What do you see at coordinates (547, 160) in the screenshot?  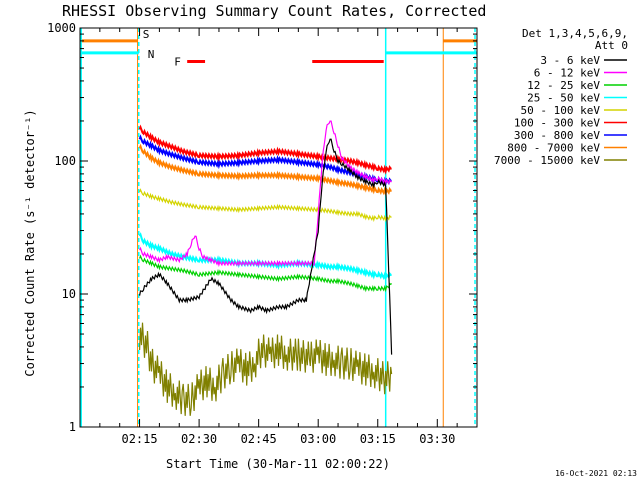 I see `legend-label-8: 7000 - 15000 keV` at bounding box center [547, 160].